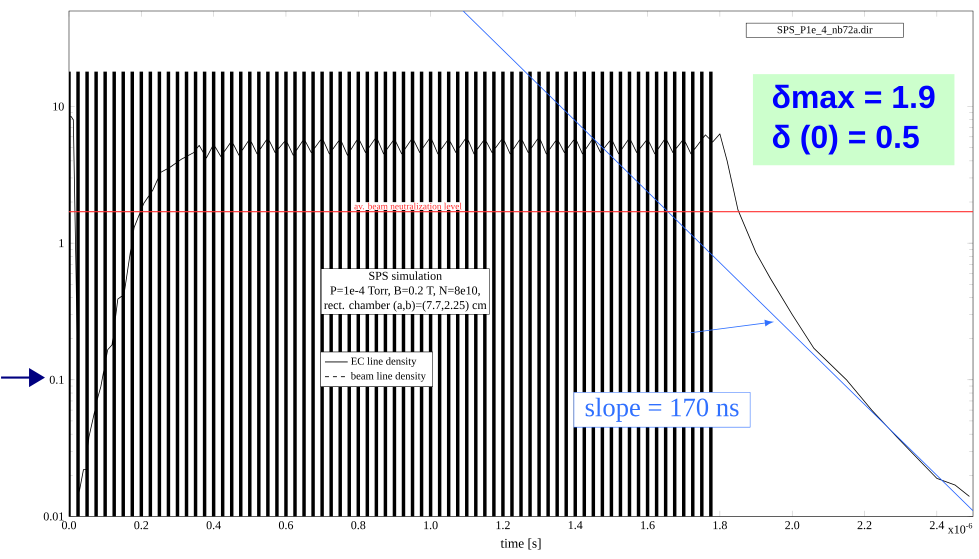 The image size is (979, 559). I want to click on annotation: slope = 170 ns, so click(662, 410).